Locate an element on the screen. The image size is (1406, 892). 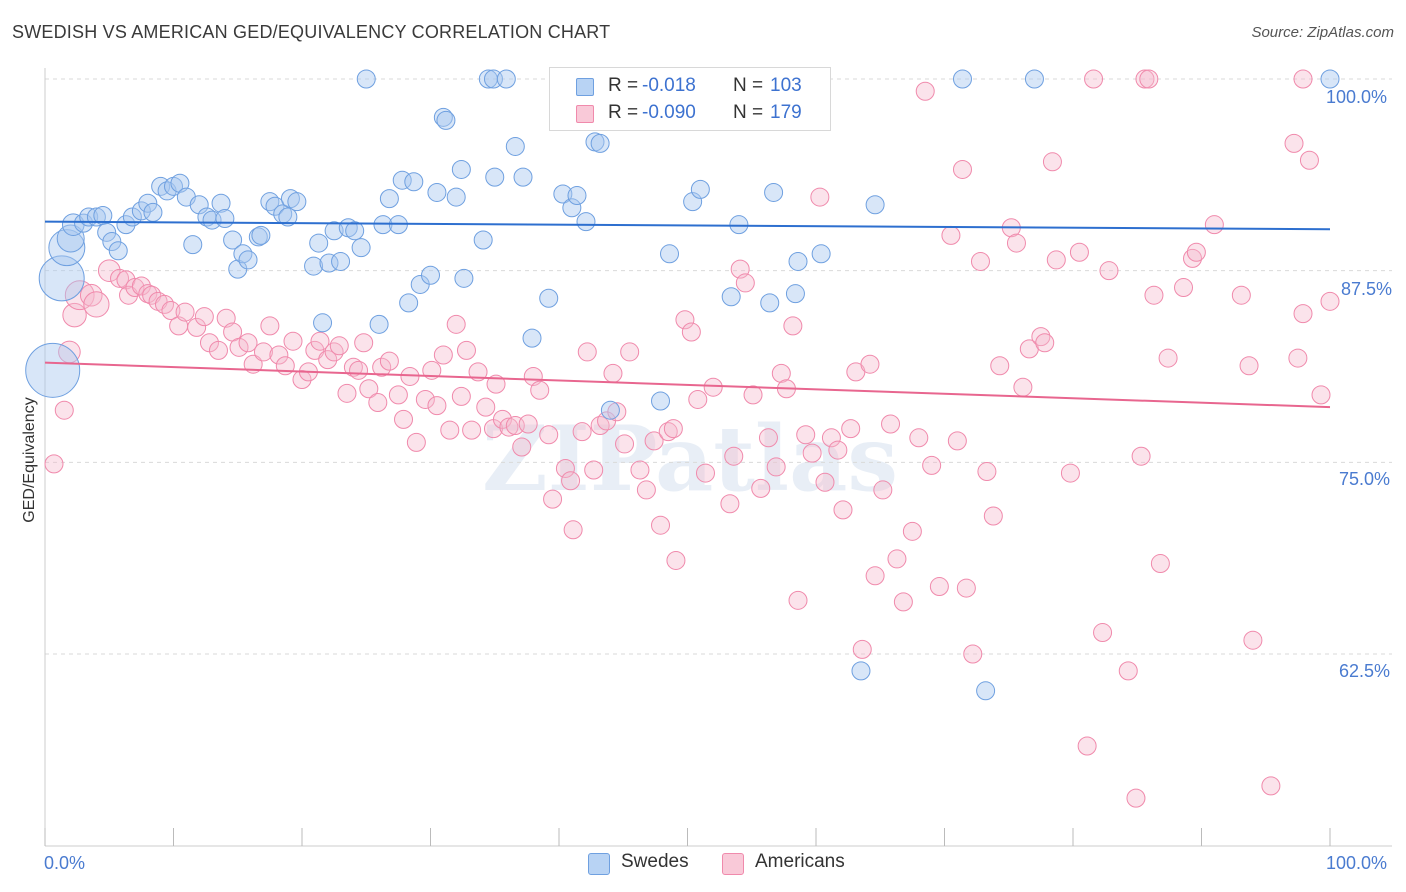
swedes-swatch is located at coordinates (599, 864).